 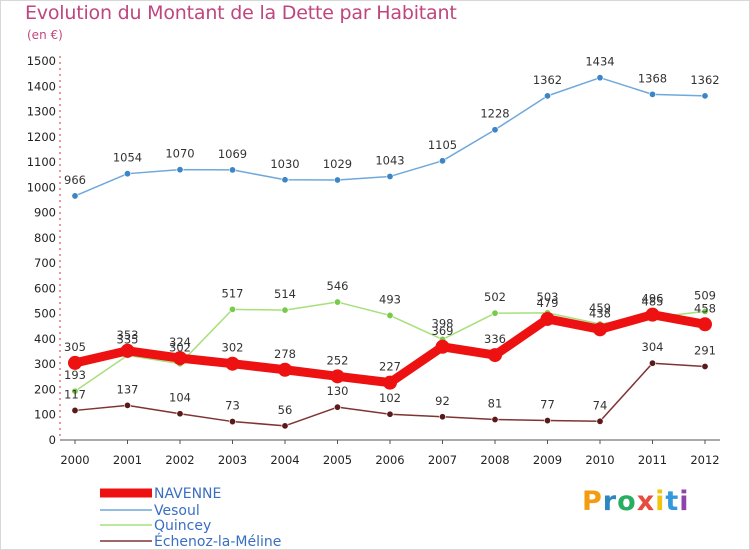 What do you see at coordinates (45, 339) in the screenshot?
I see `y-tick-label: 400` at bounding box center [45, 339].